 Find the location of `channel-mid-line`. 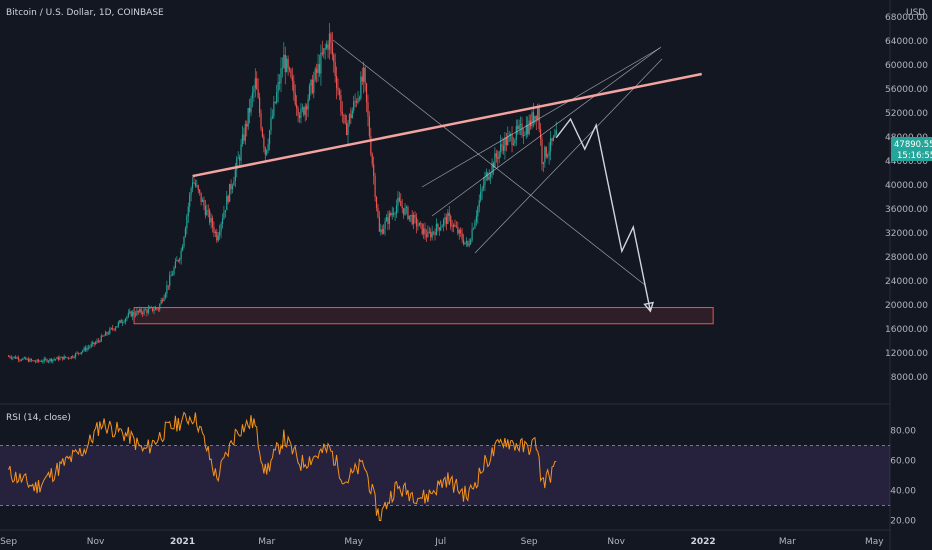

channel-mid-line is located at coordinates (546, 131).